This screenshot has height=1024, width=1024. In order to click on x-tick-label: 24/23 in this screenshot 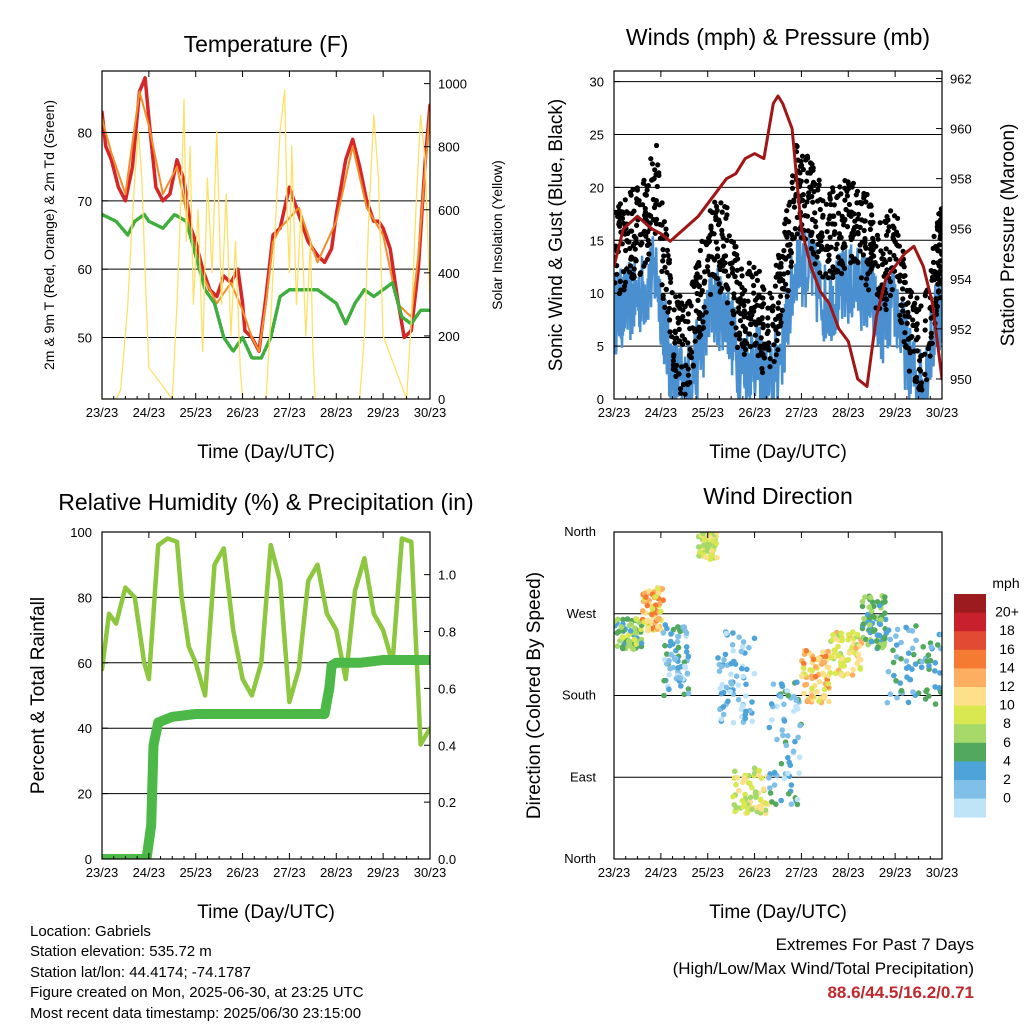, I will do `click(149, 412)`.